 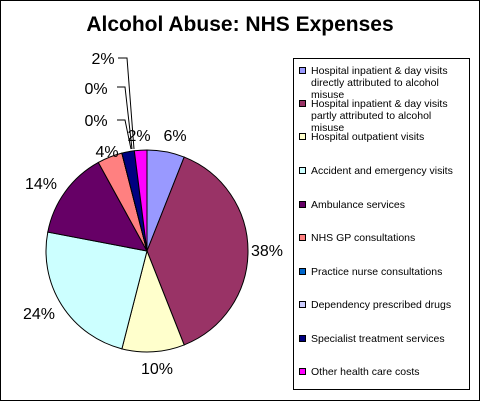 I want to click on slice-percent-label: 10%, so click(x=157, y=369).